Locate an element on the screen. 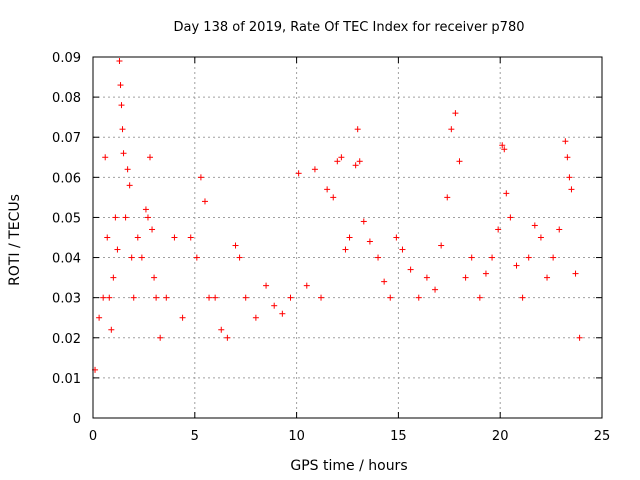 Image resolution: width=640 pixels, height=480 pixels. y-tick-label: 0.04 is located at coordinates (66, 259).